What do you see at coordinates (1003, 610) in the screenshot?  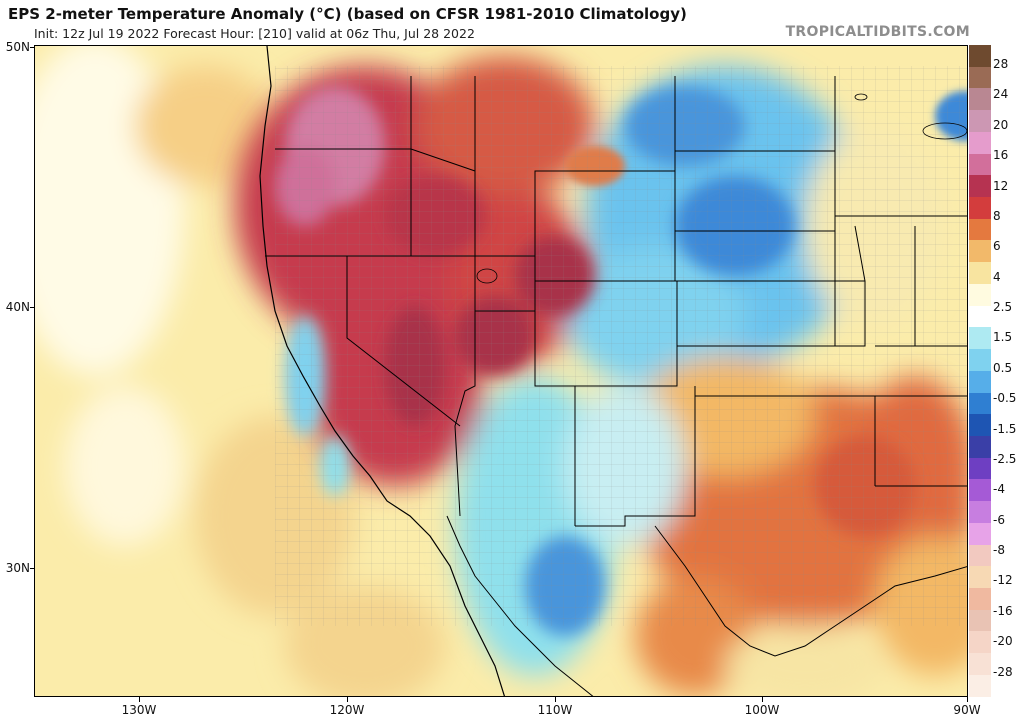 I see `colorbar-label: -16` at bounding box center [1003, 610].